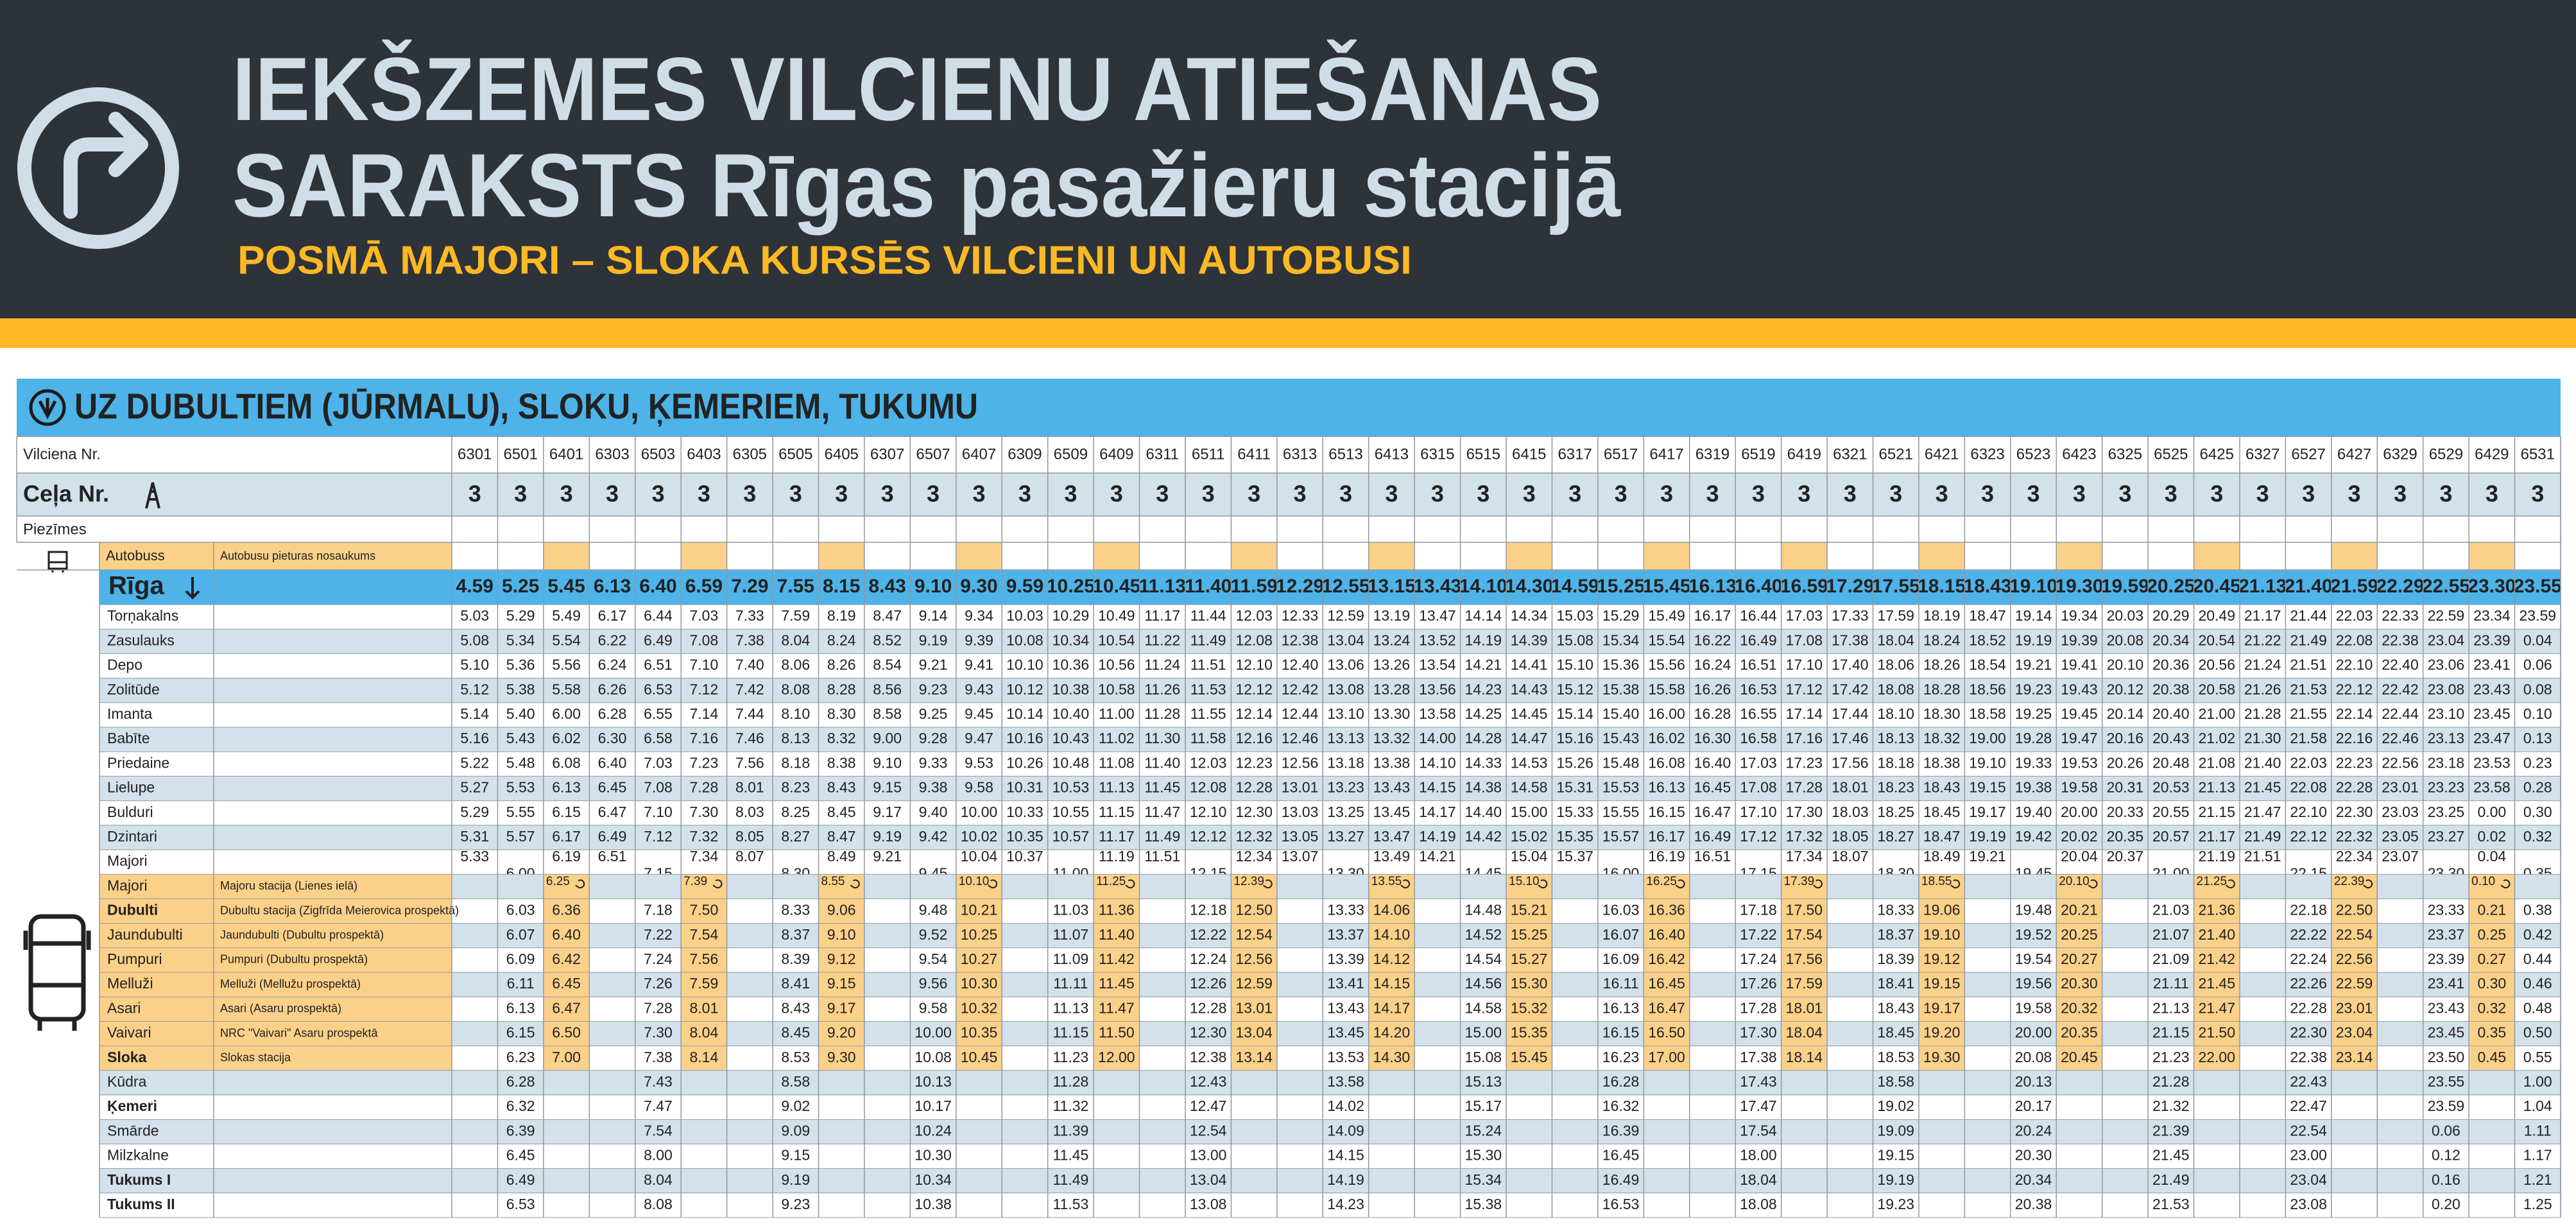 This screenshot has height=1231, width=2576. I want to click on bus-time: 19.06, so click(1942, 910).